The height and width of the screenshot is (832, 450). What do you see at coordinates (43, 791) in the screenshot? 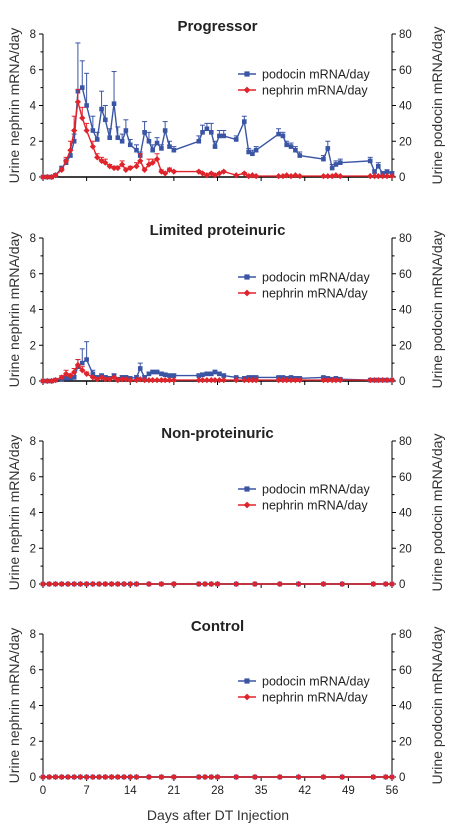
I see `x-tick-label: 0` at bounding box center [43, 791].